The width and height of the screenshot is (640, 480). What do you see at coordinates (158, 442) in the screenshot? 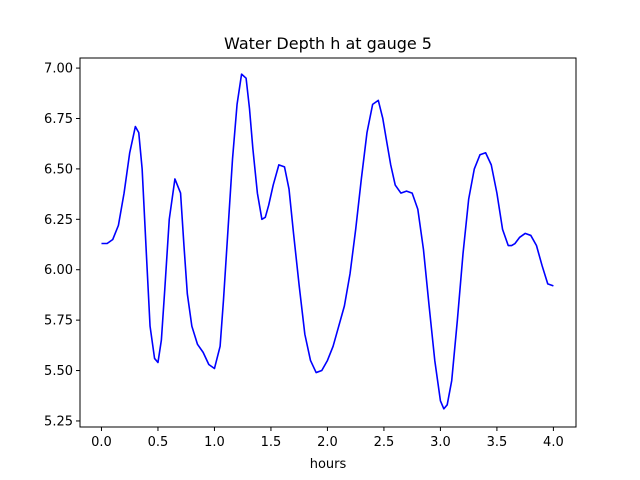
I see `x-tick-label: 0.5` at bounding box center [158, 442].